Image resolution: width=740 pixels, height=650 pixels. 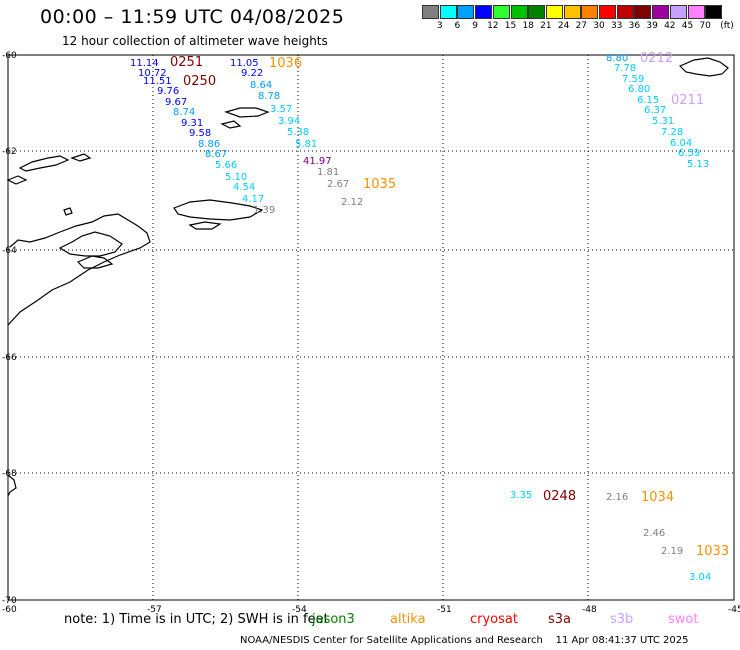 What do you see at coordinates (281, 109) in the screenshot?
I see `wave-height-label: 3.57` at bounding box center [281, 109].